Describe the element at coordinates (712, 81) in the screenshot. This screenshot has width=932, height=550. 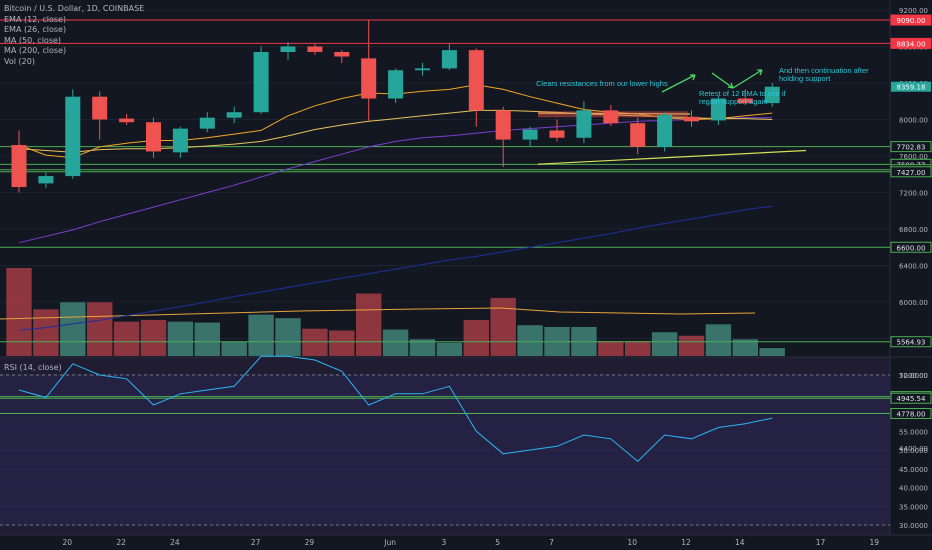
I see `arrows` at that location.